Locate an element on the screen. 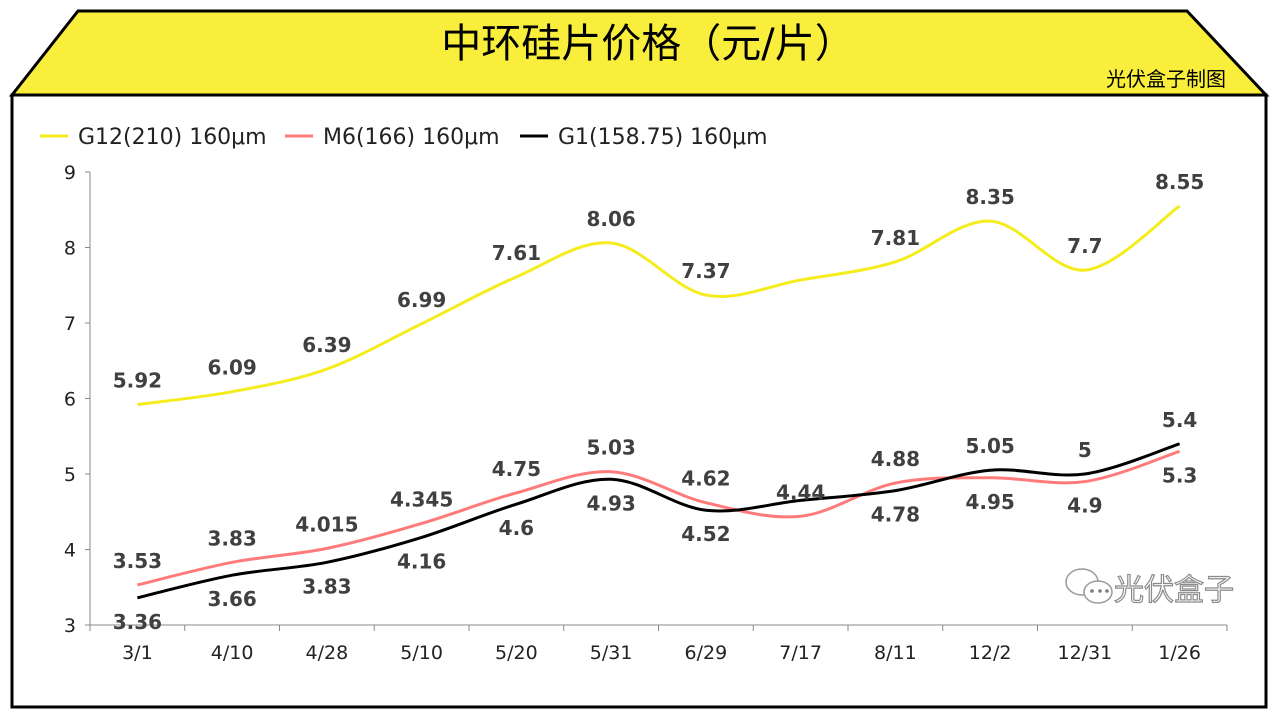 The image size is (1280, 720). x-tick-label: 3/1 is located at coordinates (137, 653).